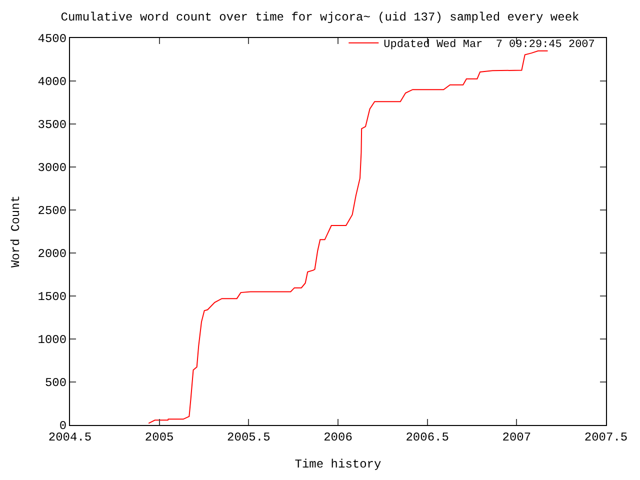  What do you see at coordinates (52, 82) in the screenshot?
I see `y-tick-label: 4000` at bounding box center [52, 82].